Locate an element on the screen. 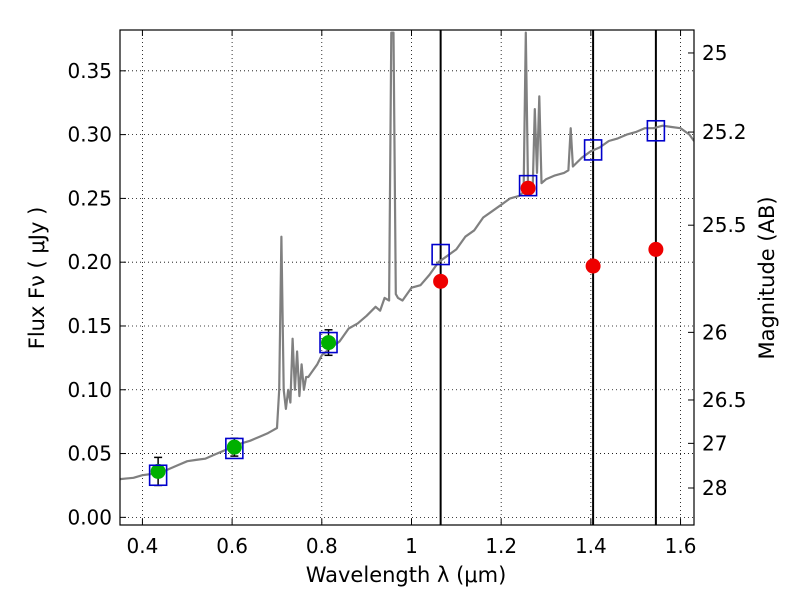  y2-tick-label: 28 is located at coordinates (714, 488).